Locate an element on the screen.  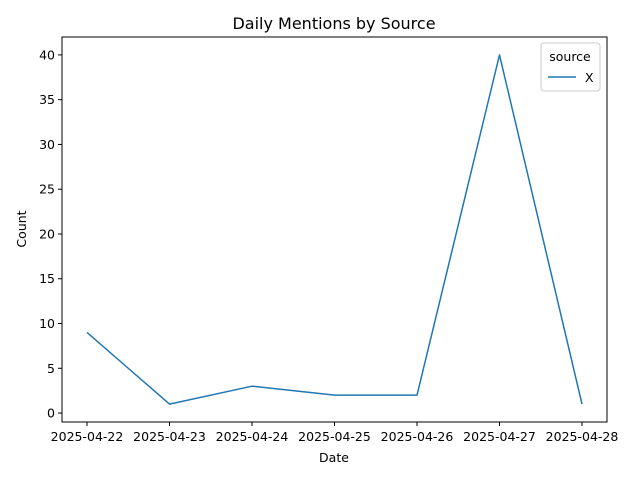
x-tick-label: 2025-04-28 is located at coordinates (582, 436).